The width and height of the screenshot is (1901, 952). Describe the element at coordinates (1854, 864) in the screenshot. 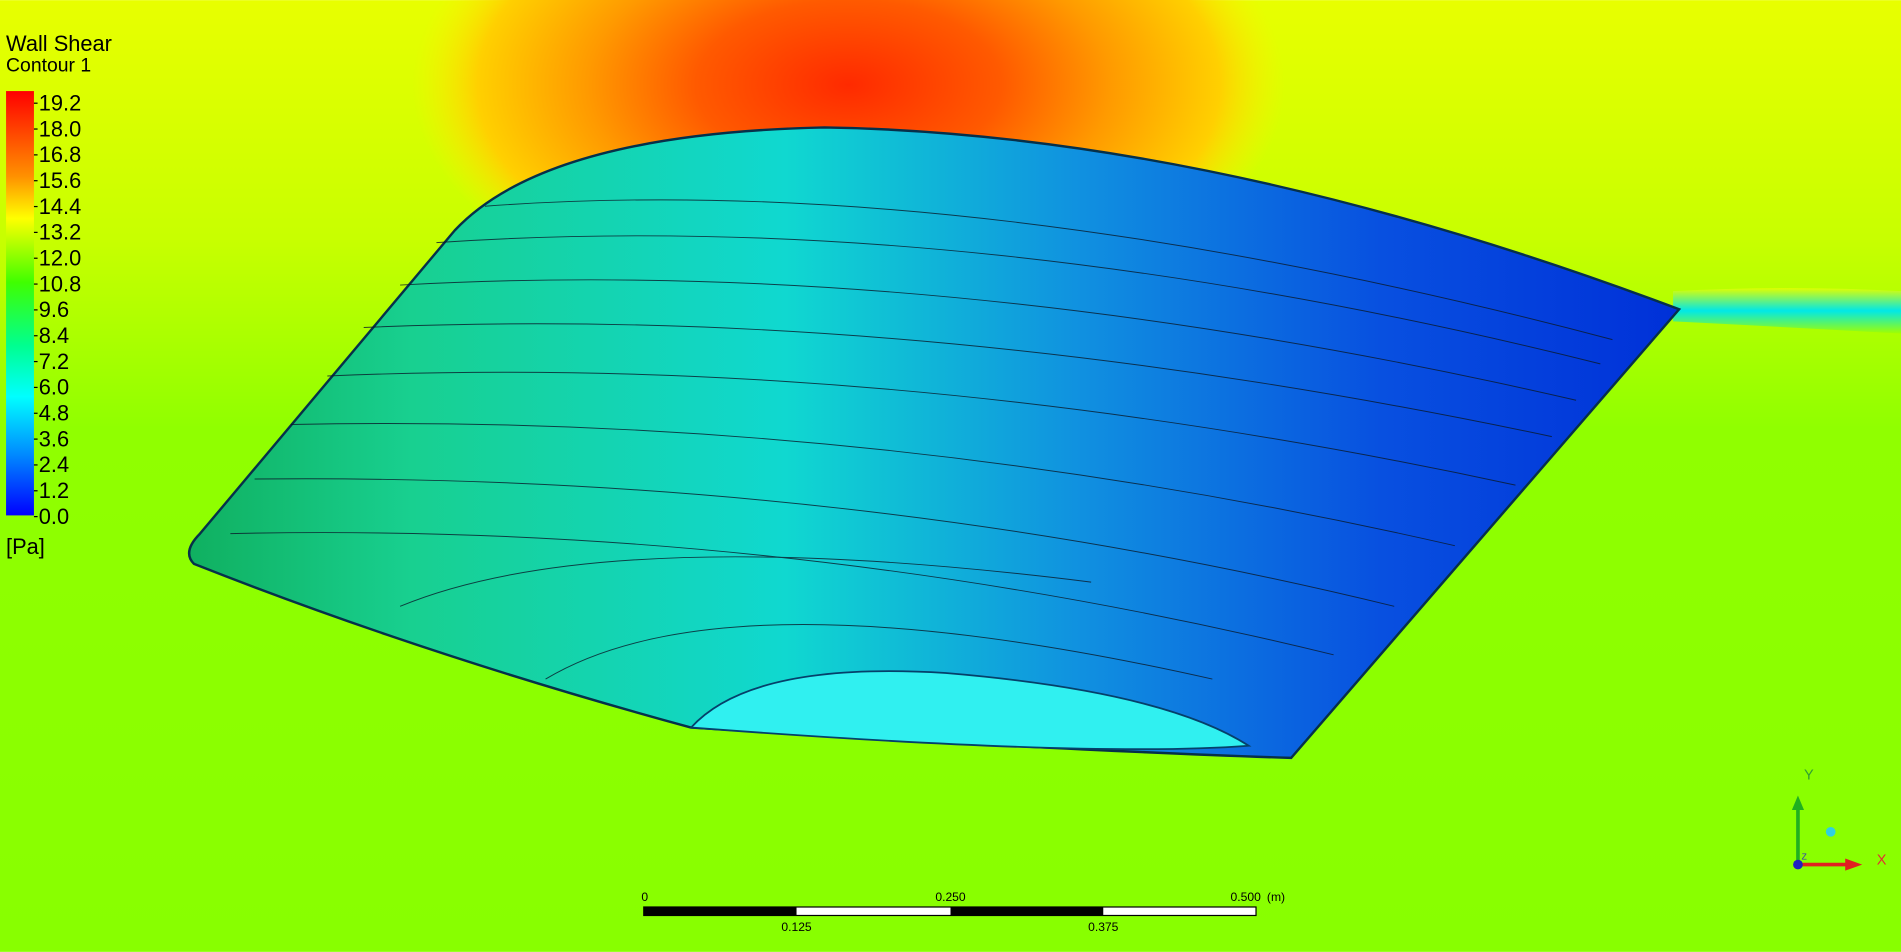

I see `x-arrow-head` at that location.